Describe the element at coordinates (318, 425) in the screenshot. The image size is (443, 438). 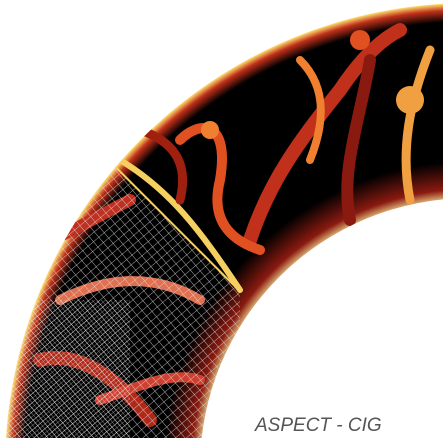
I see `caption: ASPECT - CIG` at that location.